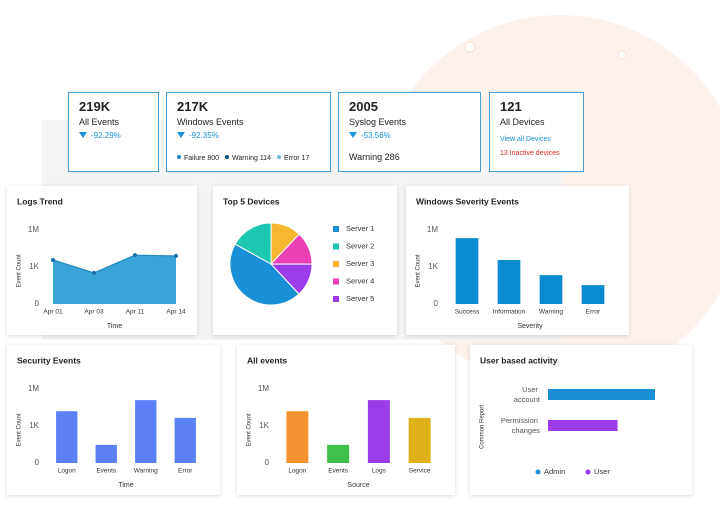  What do you see at coordinates (509, 312) in the screenshot?
I see `x-tick-label: Information` at bounding box center [509, 312].